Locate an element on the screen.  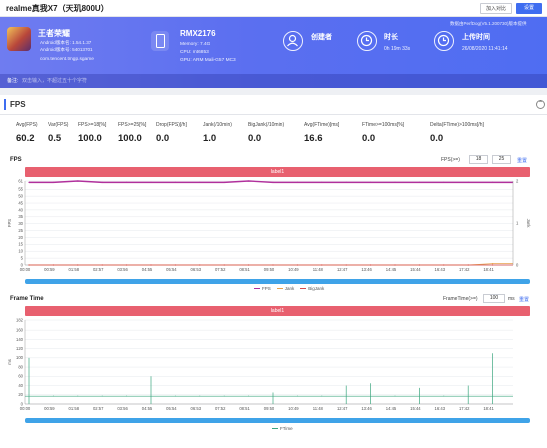
y-tick-label: 20 is located at coordinates (20, 394).